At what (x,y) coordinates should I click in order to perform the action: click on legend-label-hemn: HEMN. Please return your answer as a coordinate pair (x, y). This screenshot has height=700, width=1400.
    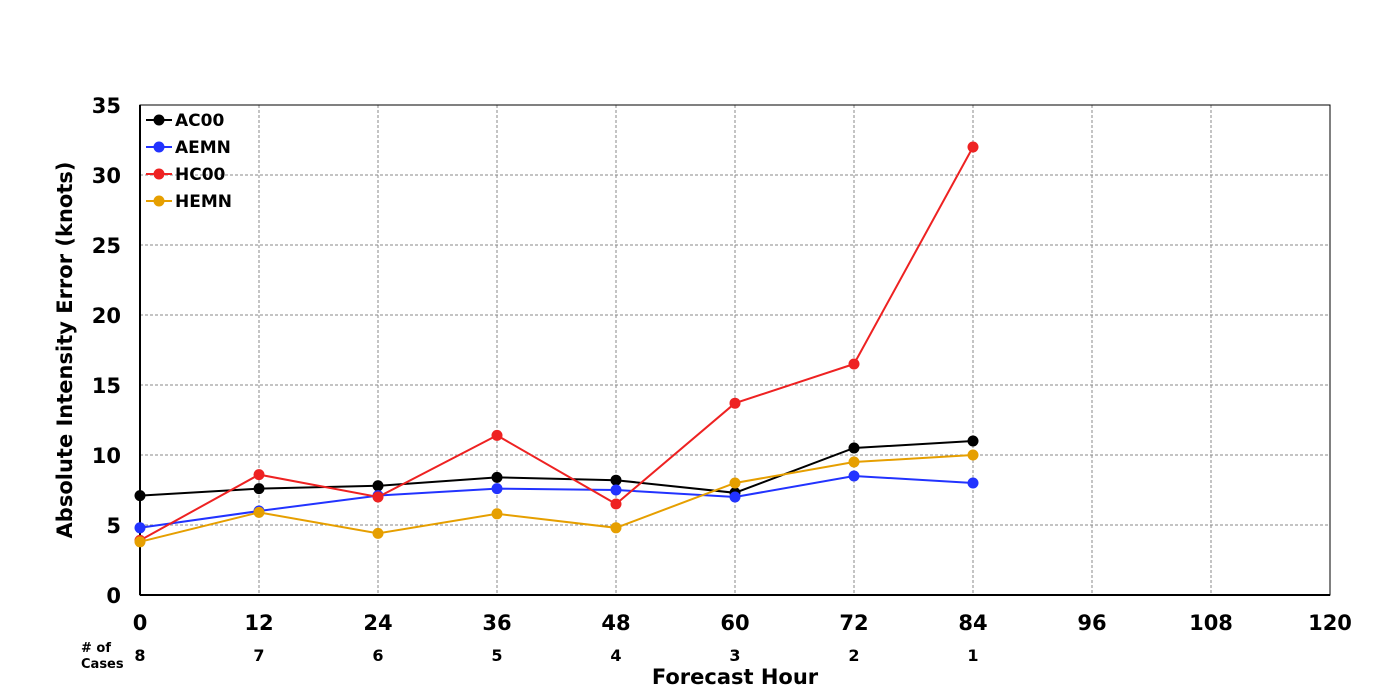
    Looking at the image, I should click on (203, 202).